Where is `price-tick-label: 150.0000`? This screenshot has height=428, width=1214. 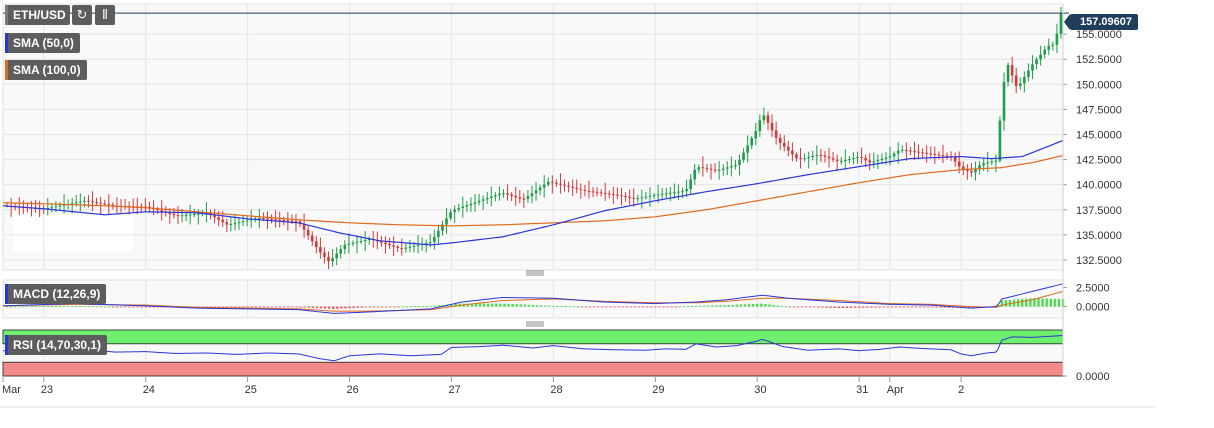 price-tick-label: 150.0000 is located at coordinates (1099, 85).